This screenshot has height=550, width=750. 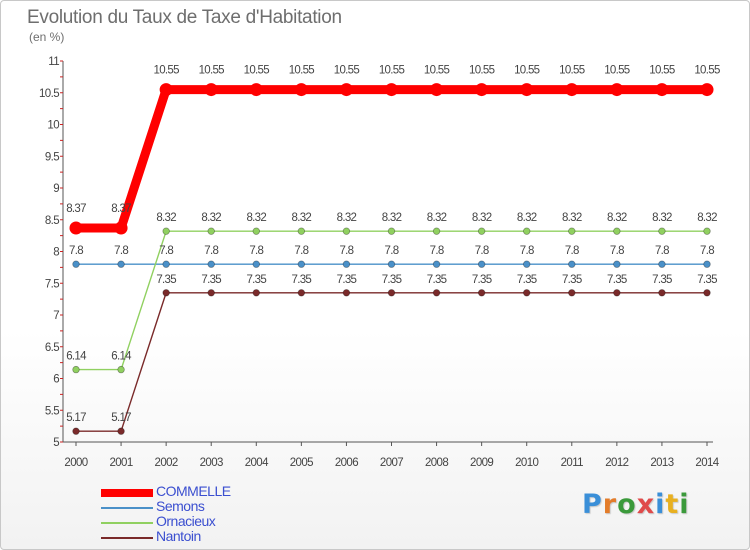 What do you see at coordinates (481, 463) in the screenshot?
I see `x-tick-label: 2009` at bounding box center [481, 463].